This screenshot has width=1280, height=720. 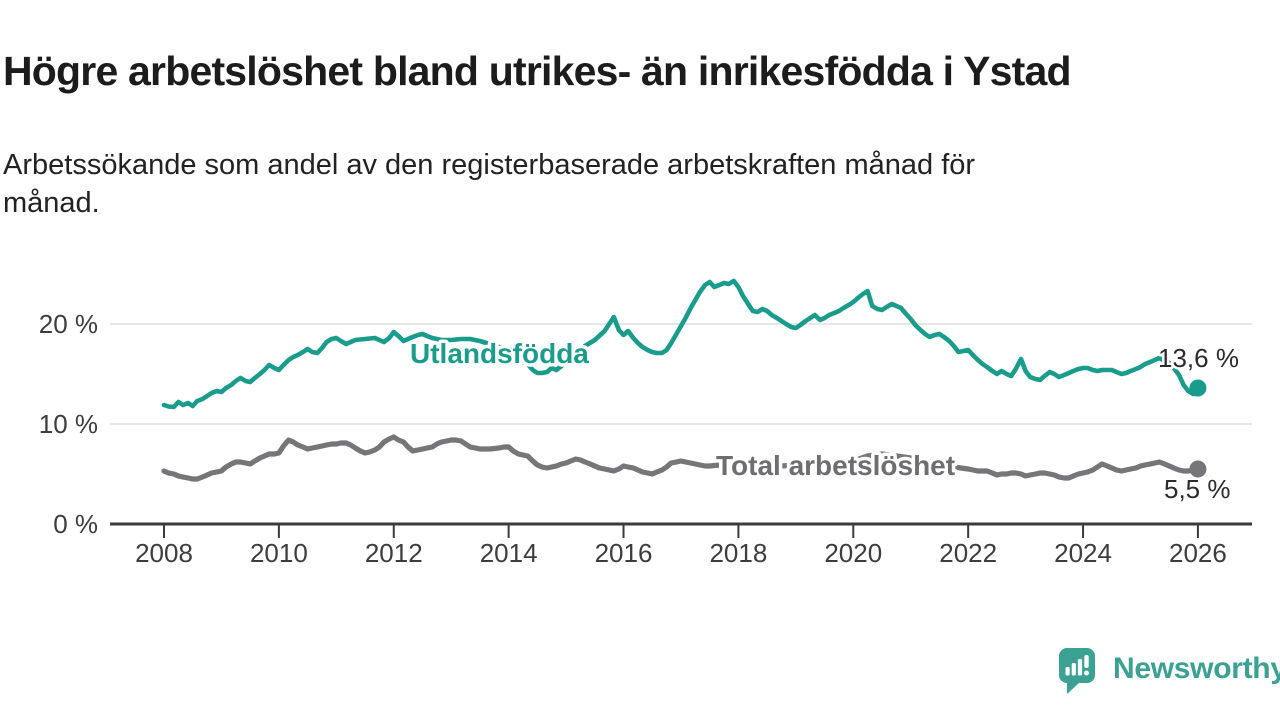 I want to click on x-tick-label: 2010, so click(x=279, y=553).